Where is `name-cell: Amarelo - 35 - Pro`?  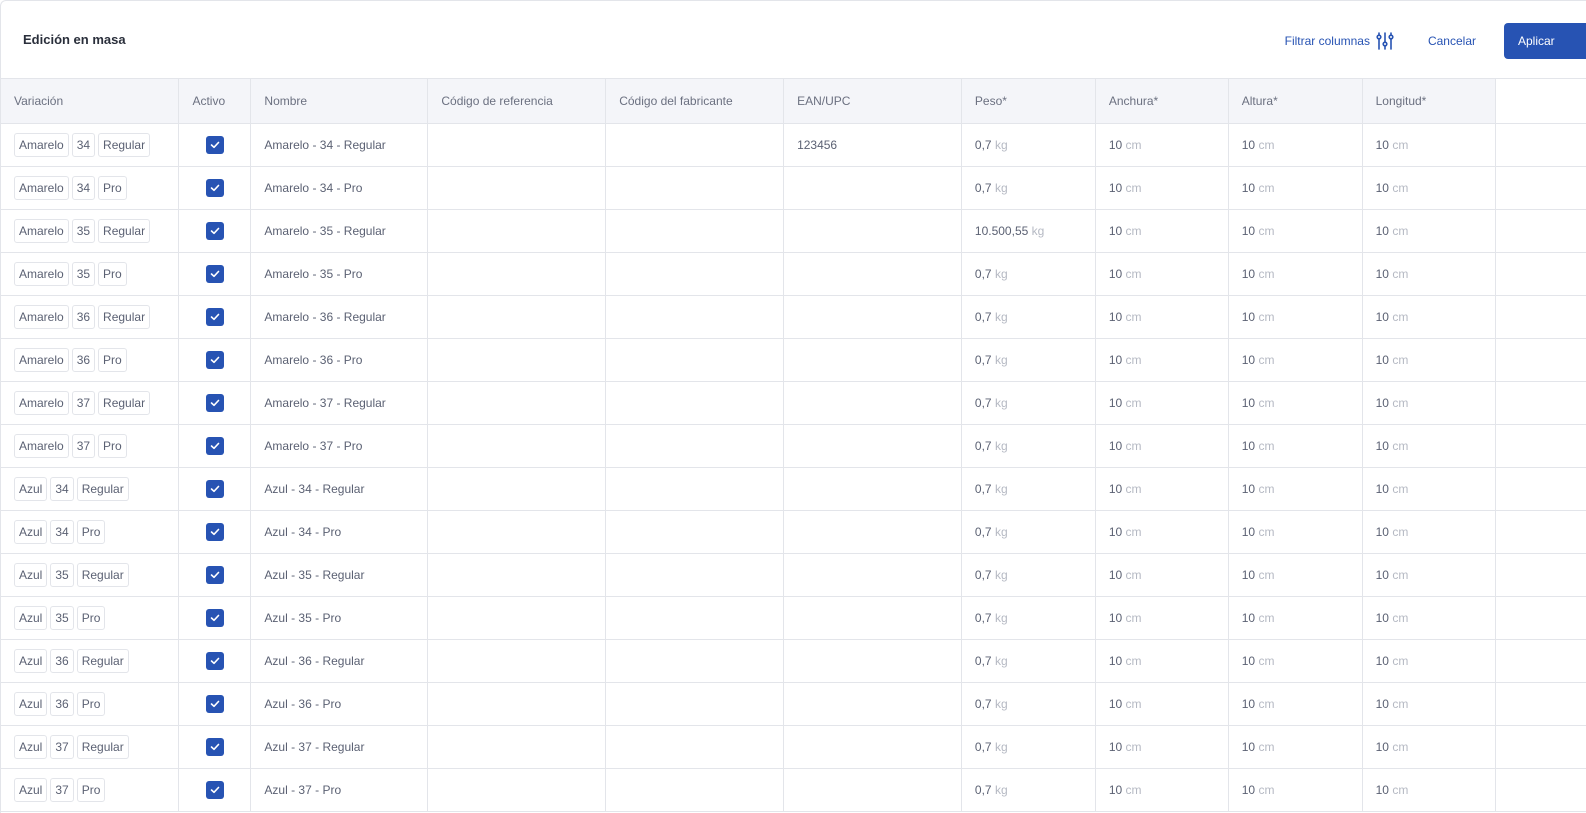
name-cell: Amarelo - 35 - Pro is located at coordinates (339, 274).